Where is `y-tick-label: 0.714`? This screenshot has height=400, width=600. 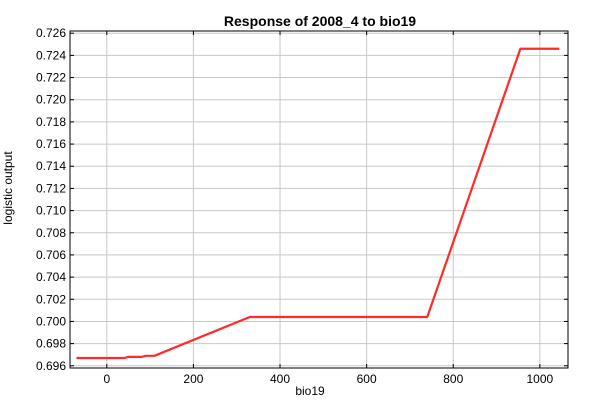 y-tick-label: 0.714 is located at coordinates (51, 166).